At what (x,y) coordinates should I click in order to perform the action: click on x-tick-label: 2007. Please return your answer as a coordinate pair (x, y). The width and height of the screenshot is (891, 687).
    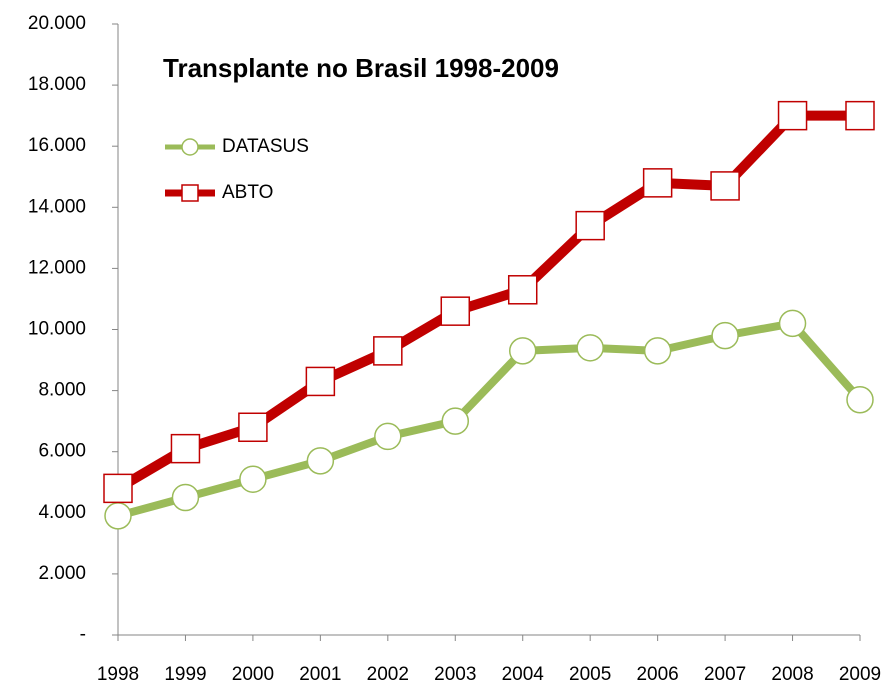
    Looking at the image, I should click on (725, 674).